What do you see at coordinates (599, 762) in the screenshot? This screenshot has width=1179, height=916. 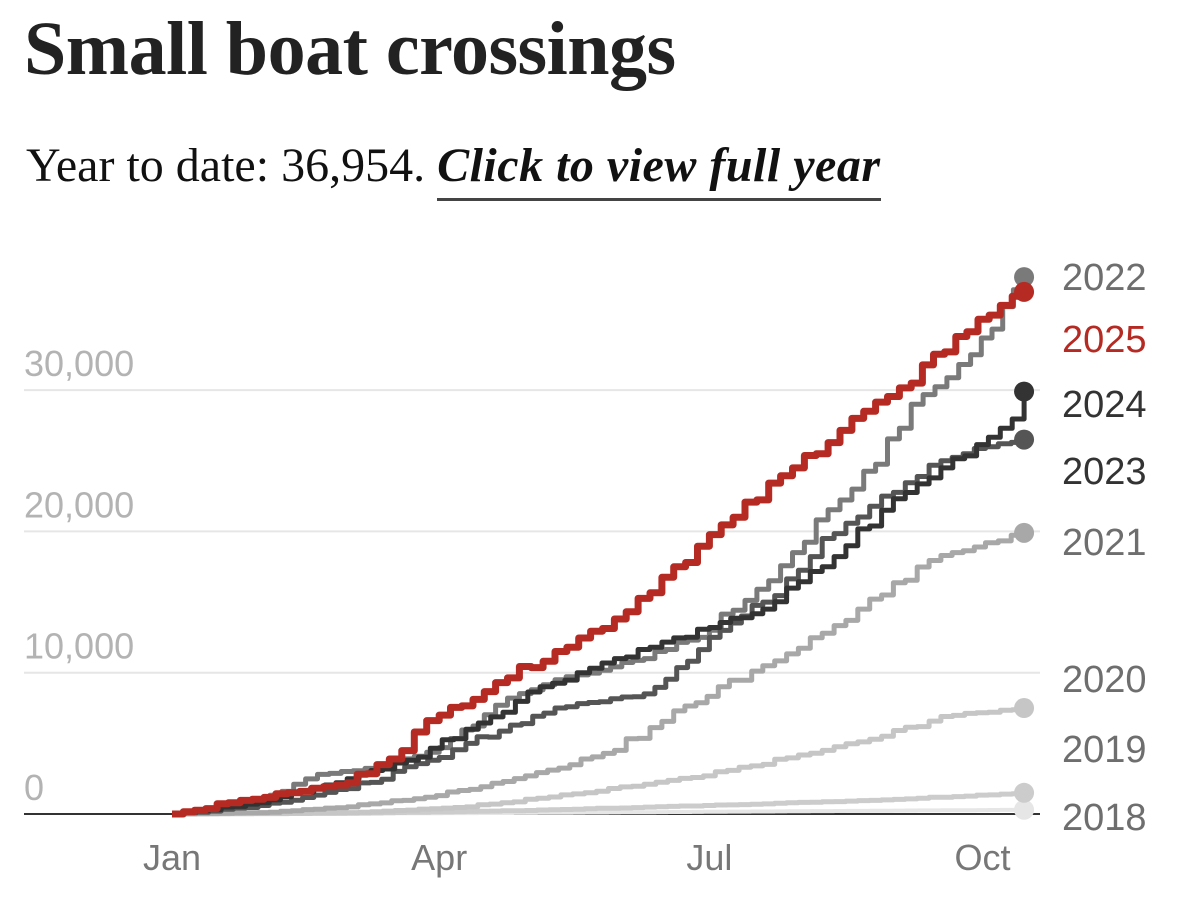 I see `series-line-2020` at bounding box center [599, 762].